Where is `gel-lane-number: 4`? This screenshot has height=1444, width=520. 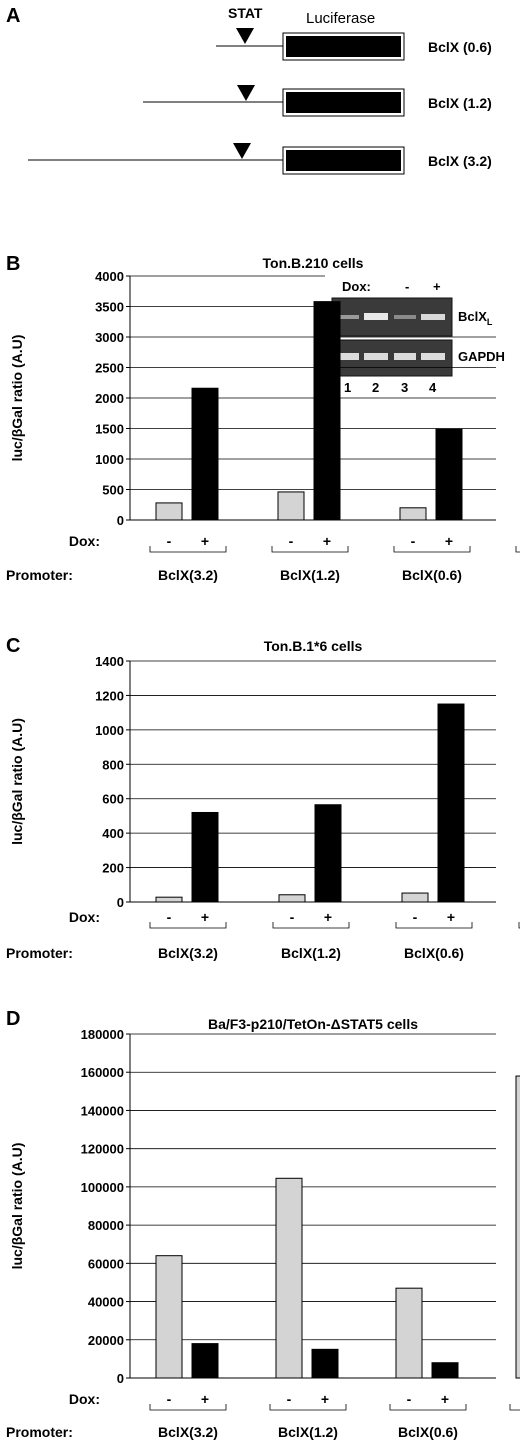 gel-lane-number: 4 is located at coordinates (433, 387).